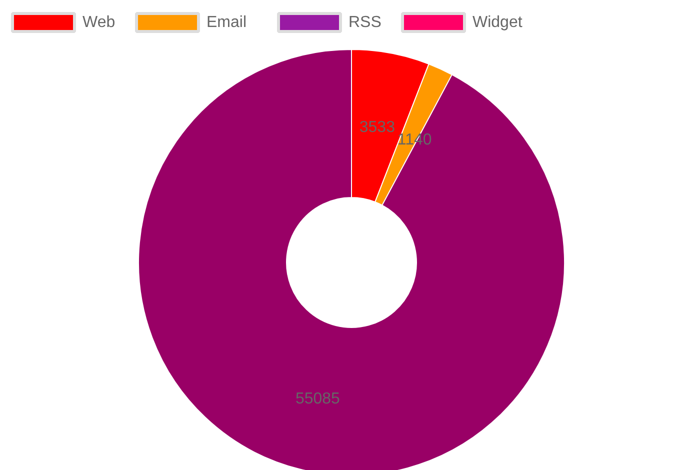 The height and width of the screenshot is (470, 695). I want to click on legend-label: Email, so click(226, 22).